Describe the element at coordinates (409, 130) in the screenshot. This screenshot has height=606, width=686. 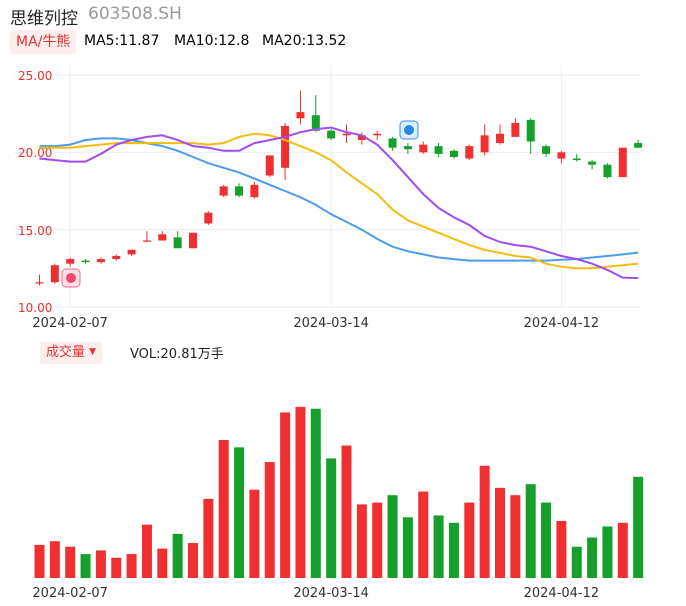
I see `bull-marker-icon` at that location.